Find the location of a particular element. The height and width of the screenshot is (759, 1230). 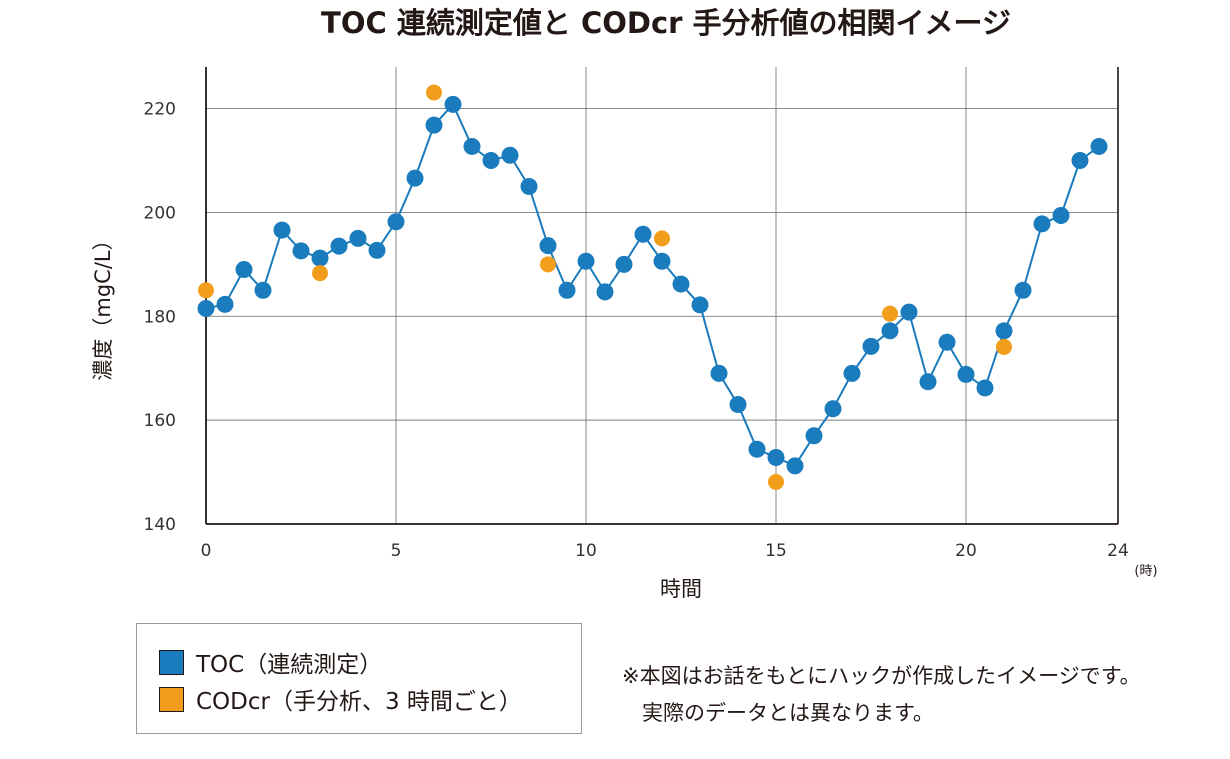

chart-title: TOC 連続測定値と CODcr 手分析値の相関イメージ is located at coordinates (666, 23).